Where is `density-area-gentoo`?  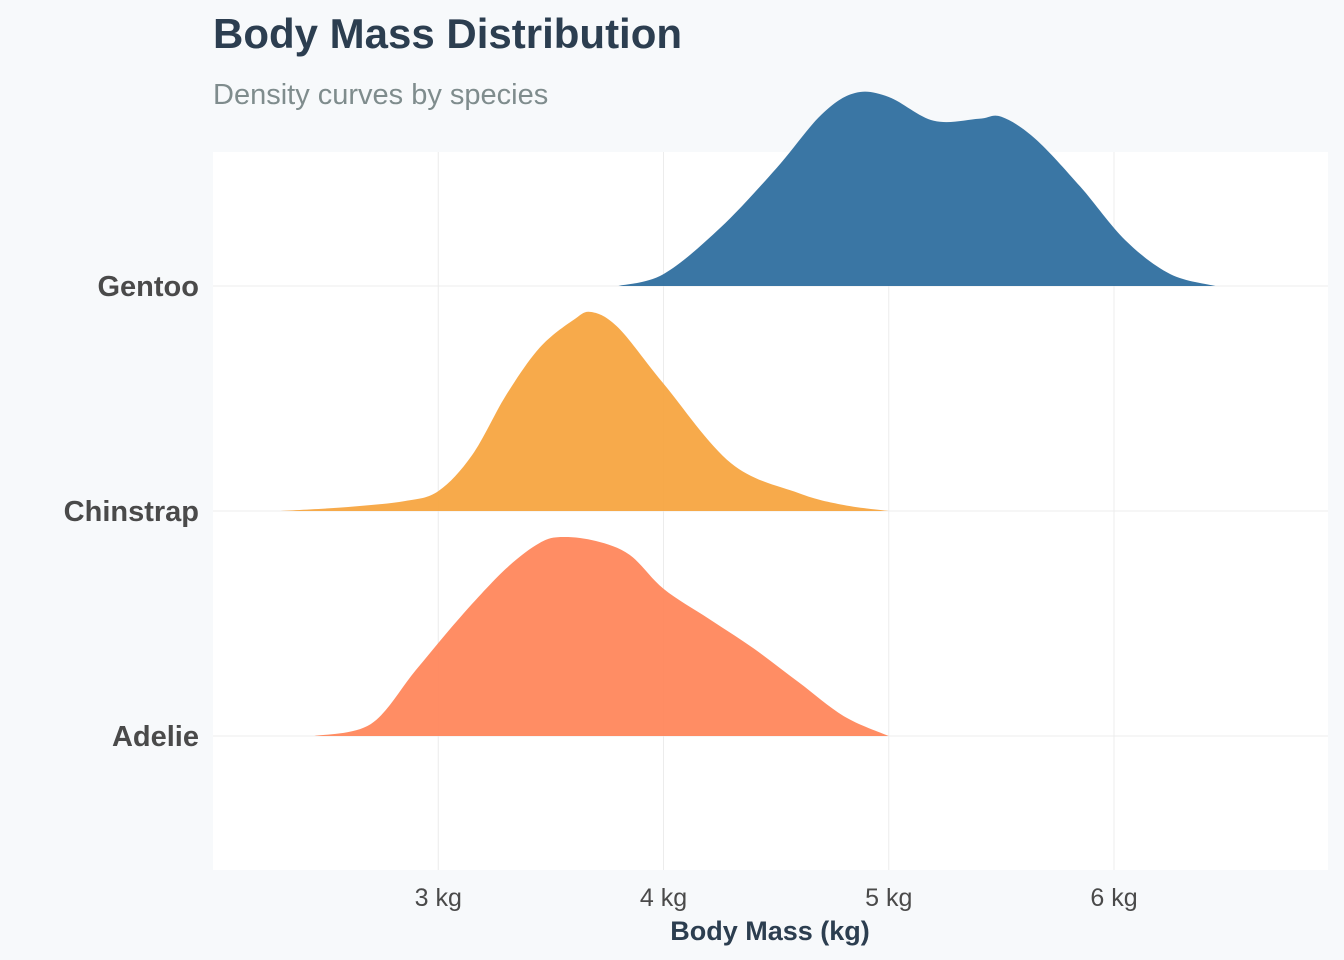 density-area-gentoo is located at coordinates (917, 189).